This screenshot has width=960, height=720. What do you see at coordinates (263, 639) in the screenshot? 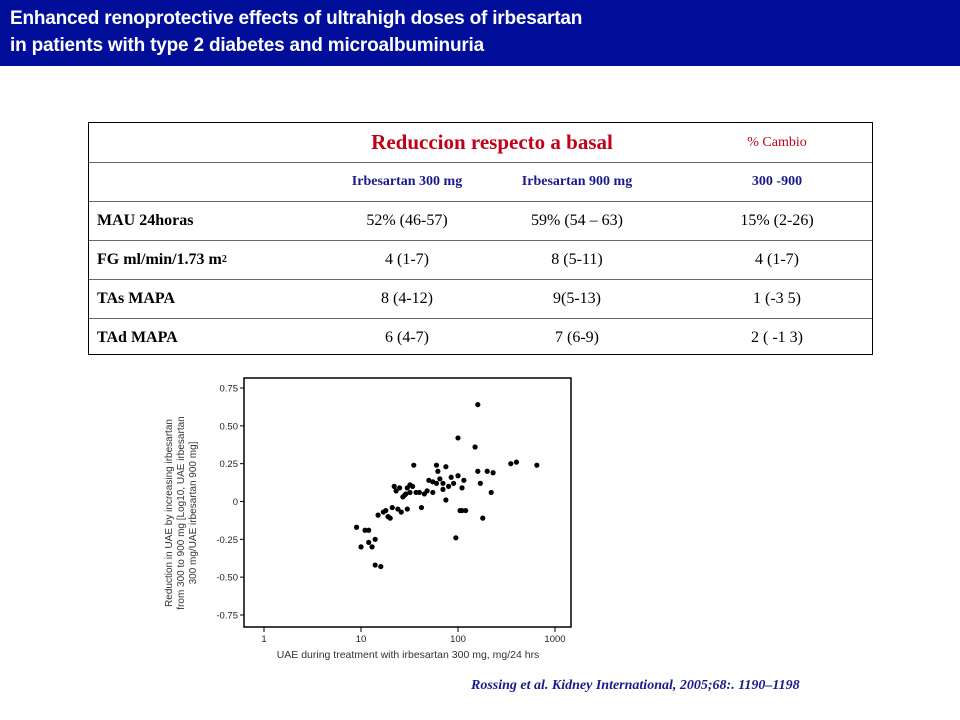
I see `x-tick-label: 1` at bounding box center [263, 639].